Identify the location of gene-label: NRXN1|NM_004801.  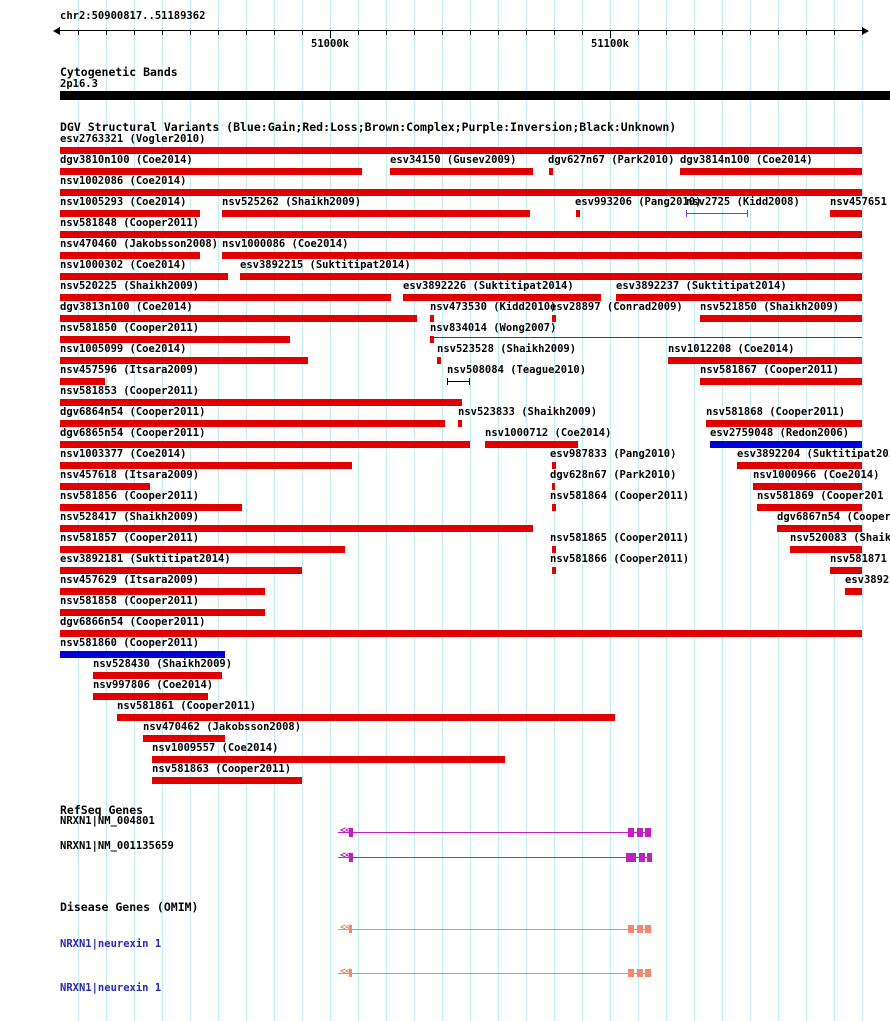
(107, 821).